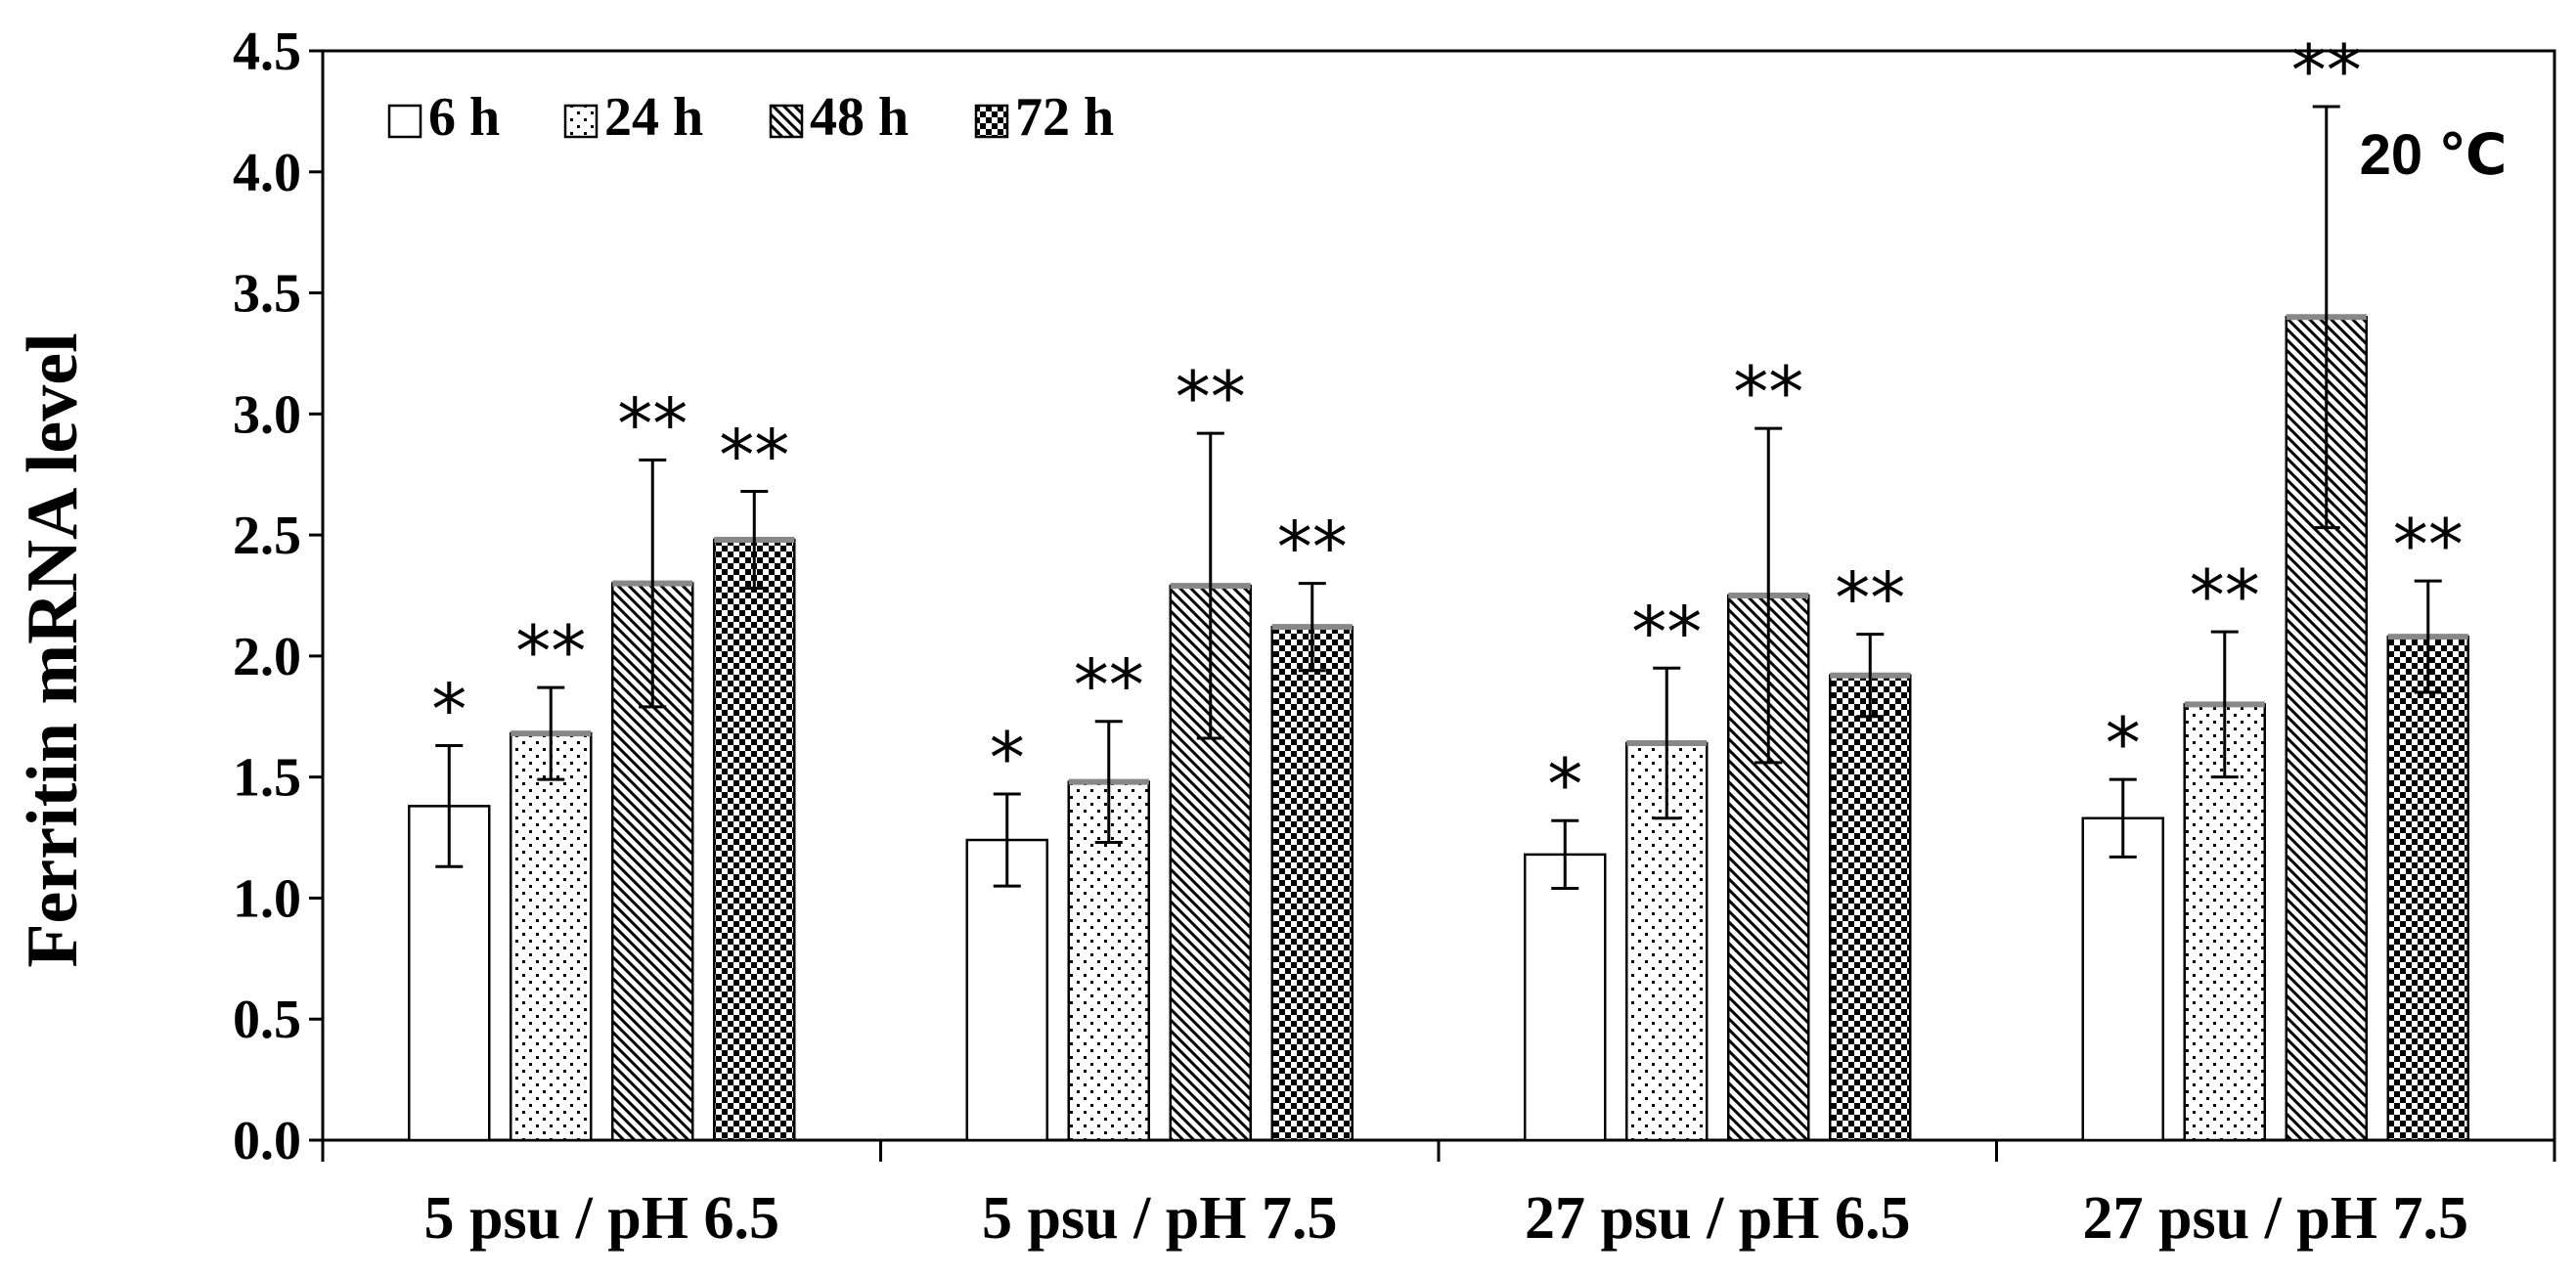  What do you see at coordinates (267, 536) in the screenshot?
I see `y-tick-label: 2.5` at bounding box center [267, 536].